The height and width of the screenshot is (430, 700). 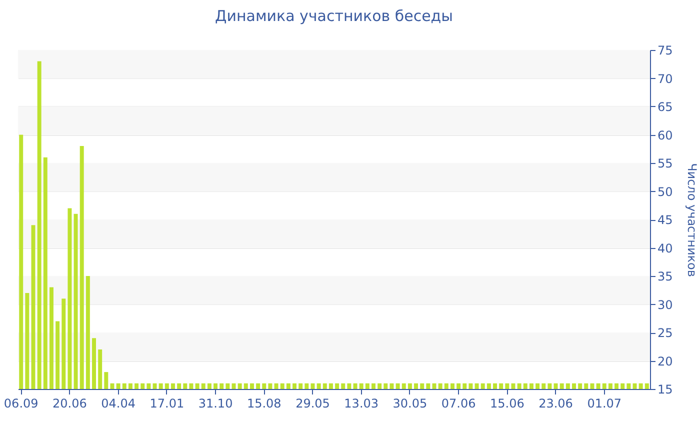 What do you see at coordinates (665, 163) in the screenshot?
I see `y-tick-label: 55` at bounding box center [665, 163].